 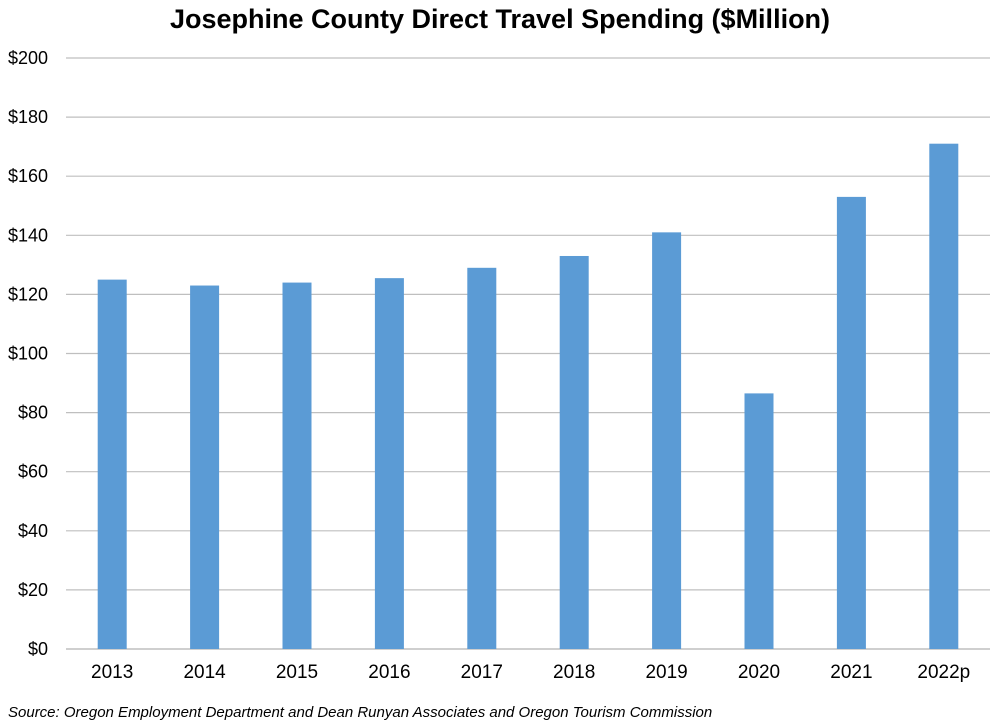 What do you see at coordinates (28, 176) in the screenshot?
I see `y-tick-label: $160` at bounding box center [28, 176].